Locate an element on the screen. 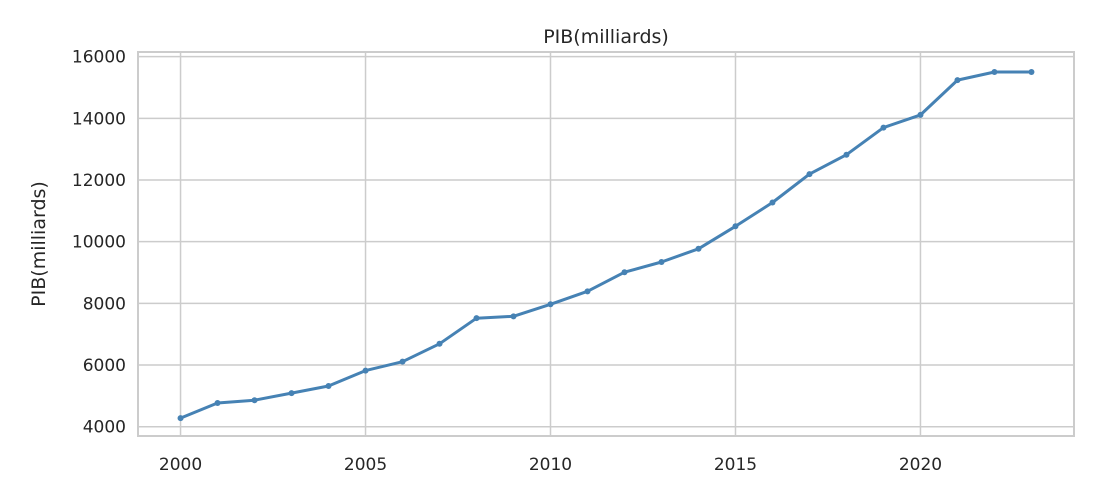  x-tick-label: 2010 is located at coordinates (550, 465).